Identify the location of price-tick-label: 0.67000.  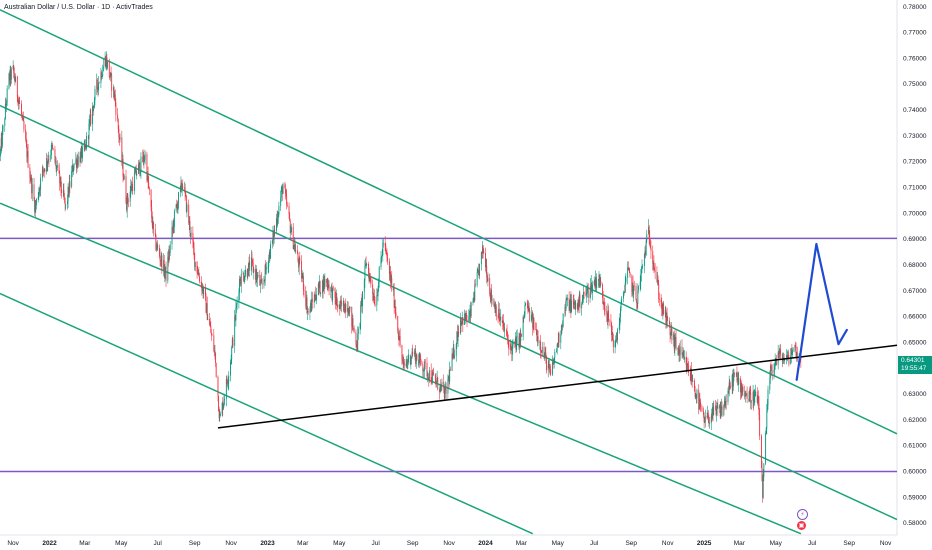
(915, 291).